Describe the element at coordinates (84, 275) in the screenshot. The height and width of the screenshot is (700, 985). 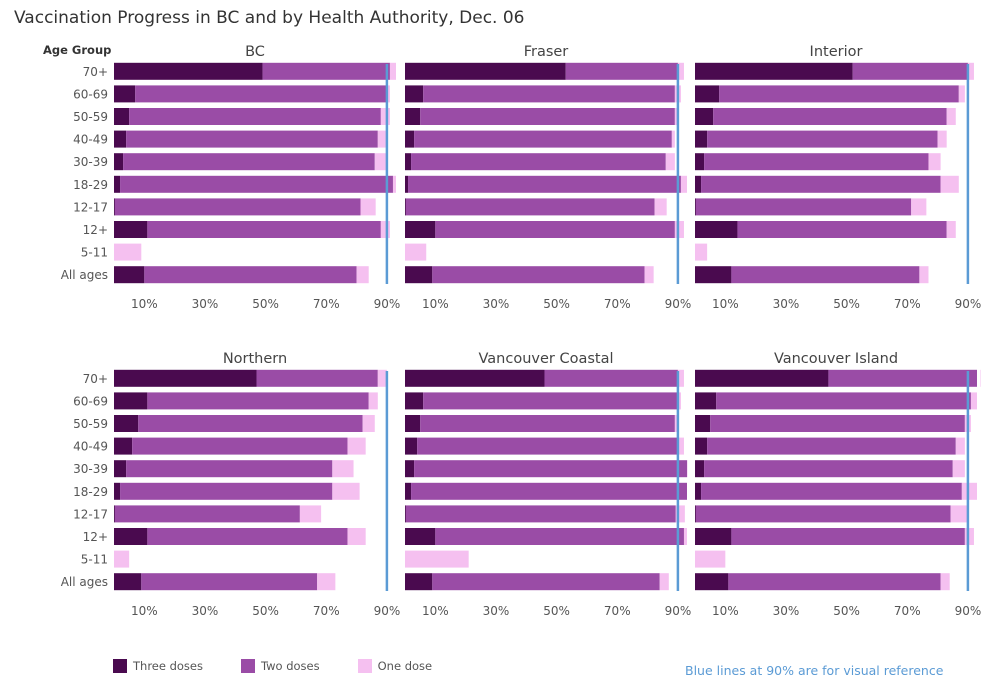
I see `category-label: All ages` at that location.